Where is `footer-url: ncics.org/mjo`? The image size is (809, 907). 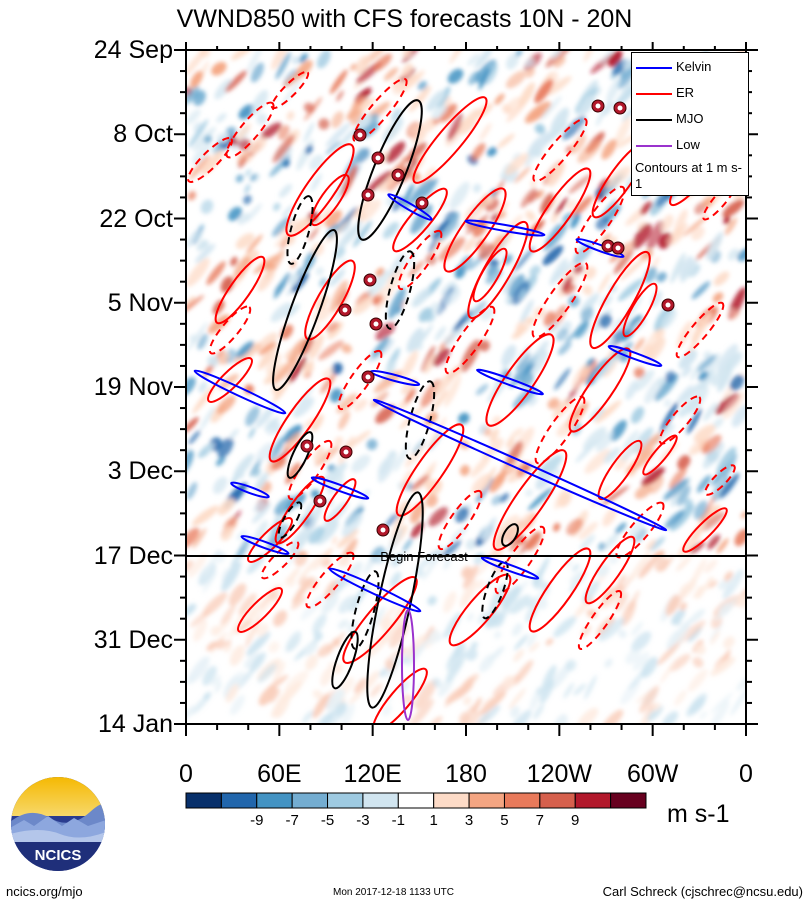 footer-url: ncics.org/mjo is located at coordinates (44, 891).